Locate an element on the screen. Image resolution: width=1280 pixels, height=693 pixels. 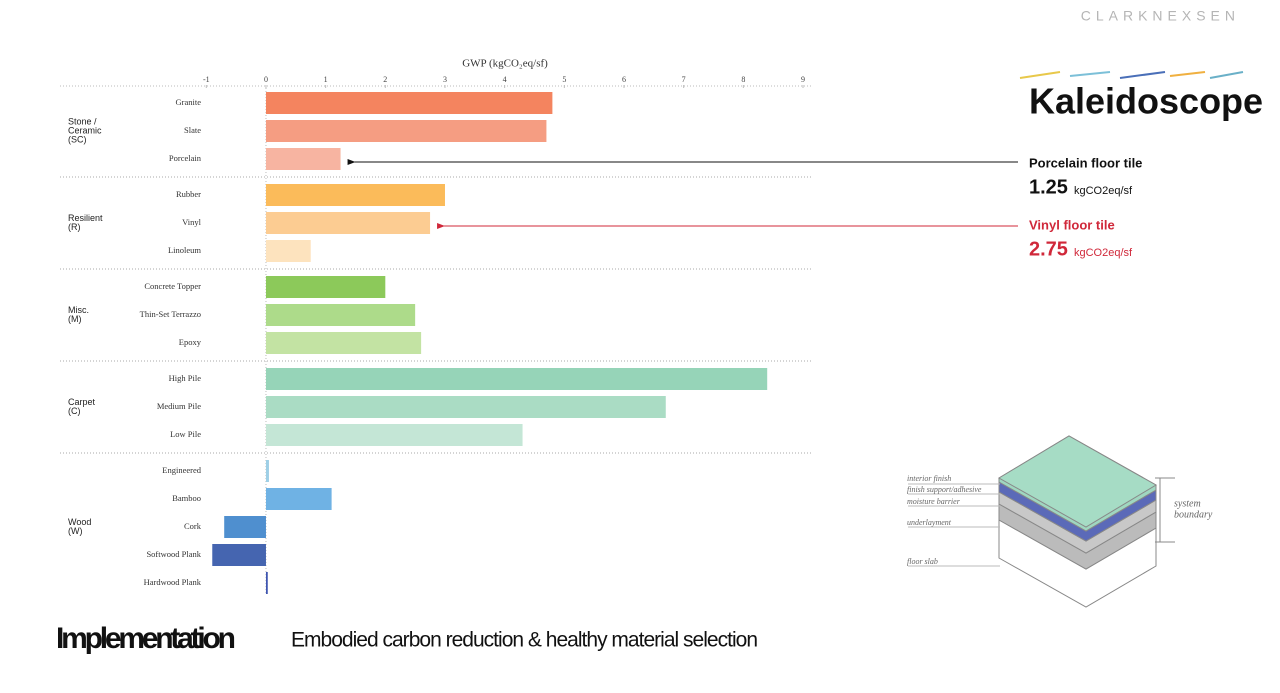
group-label: Carpet is located at coordinates (82, 402).